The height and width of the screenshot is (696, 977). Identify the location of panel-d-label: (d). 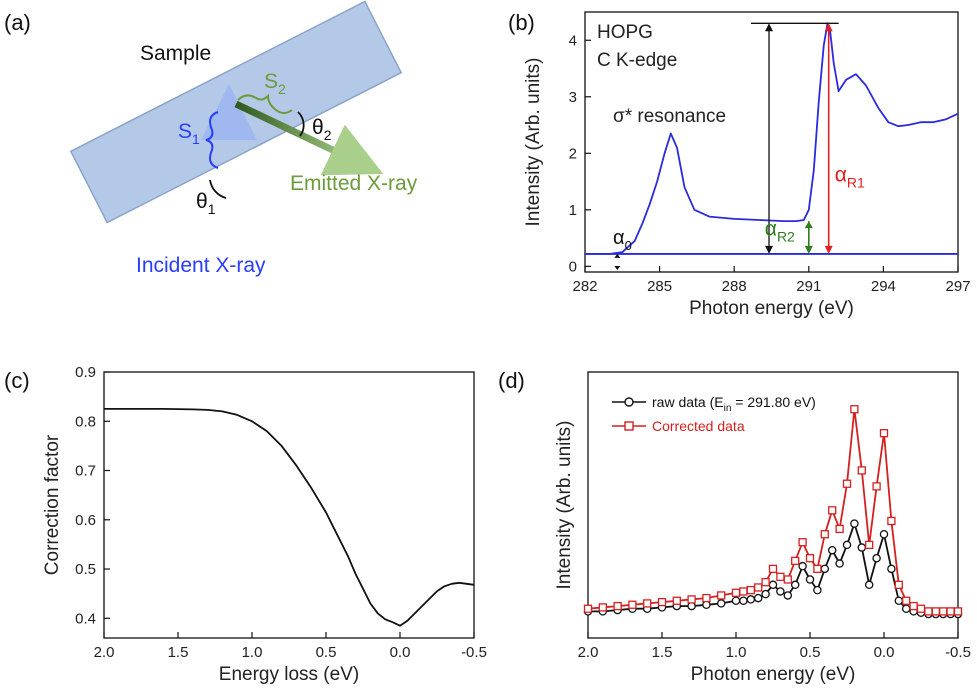
(511, 380).